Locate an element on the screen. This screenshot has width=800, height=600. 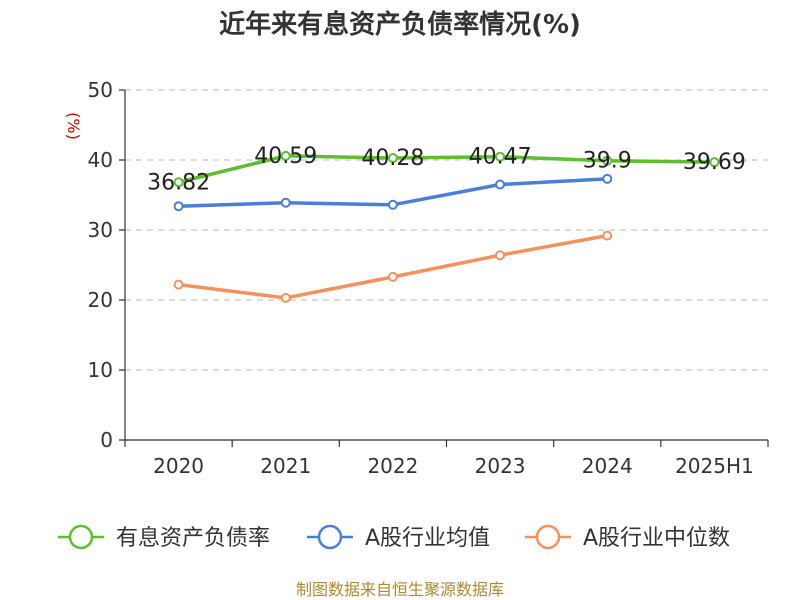
y-tick-label-10: 10 is located at coordinates (100, 370).